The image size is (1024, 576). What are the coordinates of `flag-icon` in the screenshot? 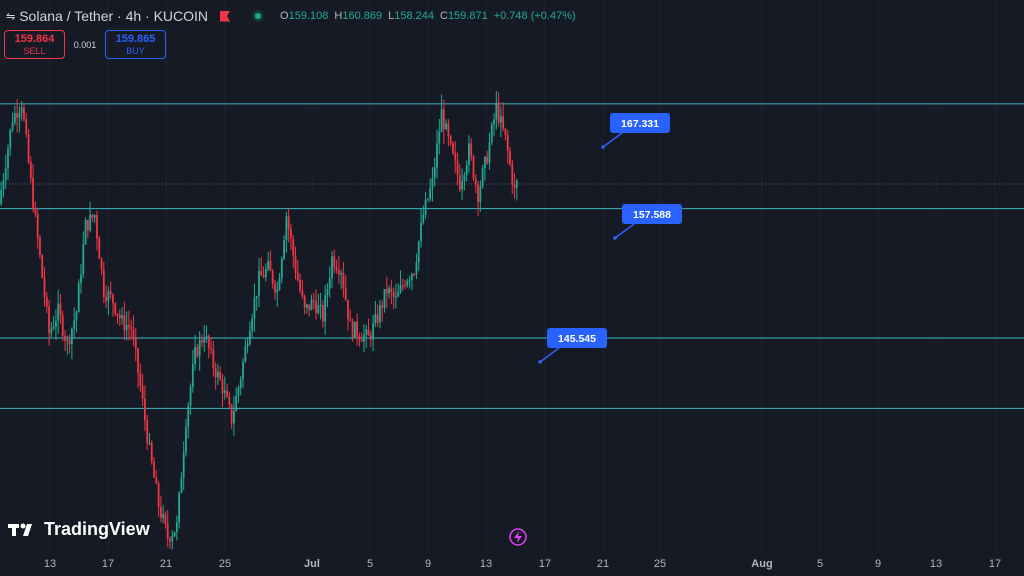 It's located at (225, 16).